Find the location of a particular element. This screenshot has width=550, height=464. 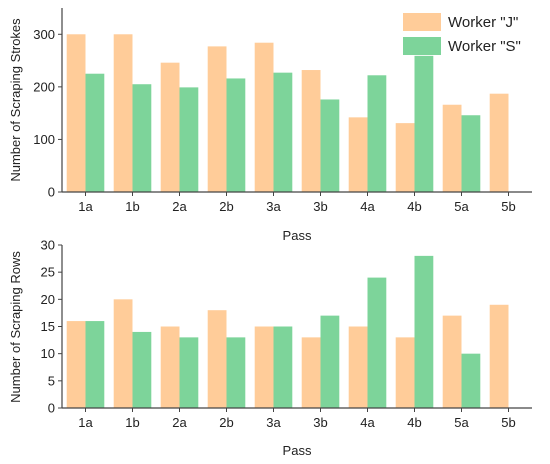

strokes-bar-worker-s-4a is located at coordinates (377, 133).